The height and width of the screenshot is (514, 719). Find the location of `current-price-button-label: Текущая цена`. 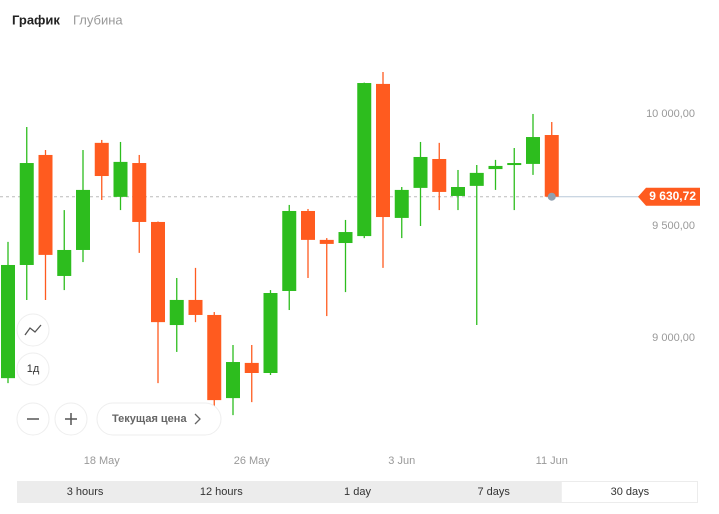

current-price-button-label: Текущая цена is located at coordinates (149, 419).